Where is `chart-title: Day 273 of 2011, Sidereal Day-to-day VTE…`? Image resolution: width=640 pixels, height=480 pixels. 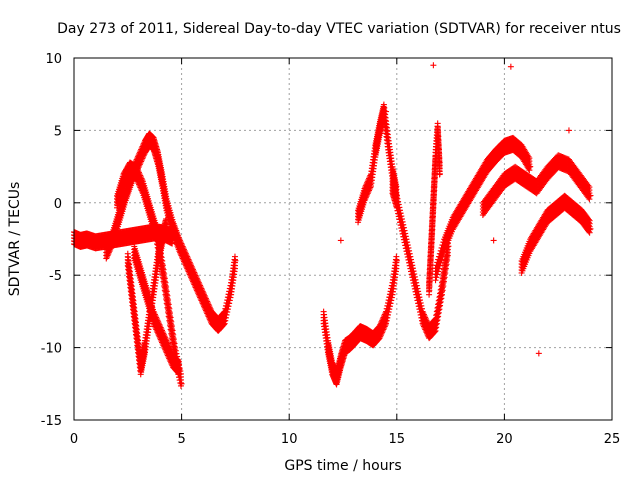 chart-title: Day 273 of 2011, Sidereal Day-to-day VTE… is located at coordinates (339, 29).